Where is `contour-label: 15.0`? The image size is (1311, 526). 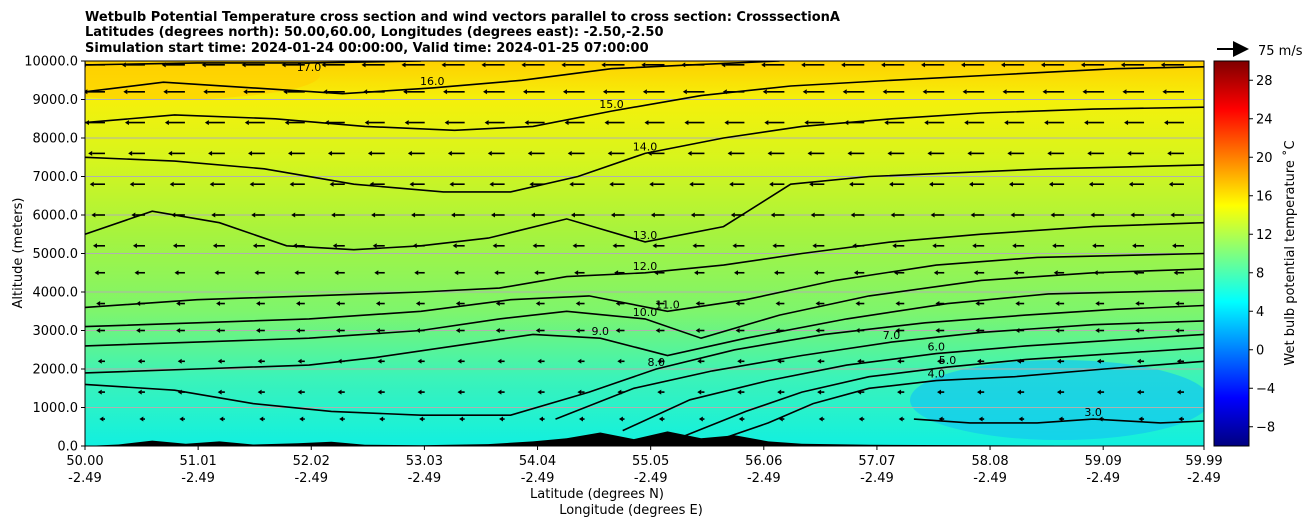 contour-label: 15.0 is located at coordinates (611, 104).